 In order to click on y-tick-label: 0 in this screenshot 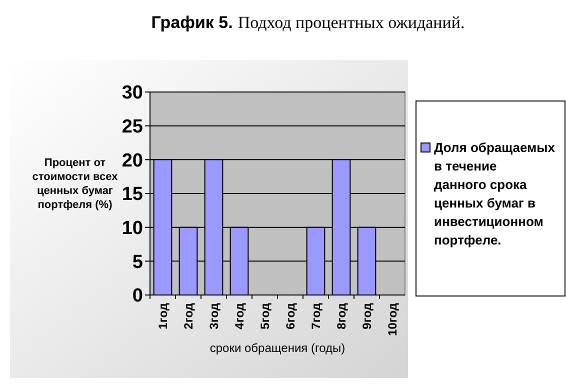, I will do `click(137, 296)`.